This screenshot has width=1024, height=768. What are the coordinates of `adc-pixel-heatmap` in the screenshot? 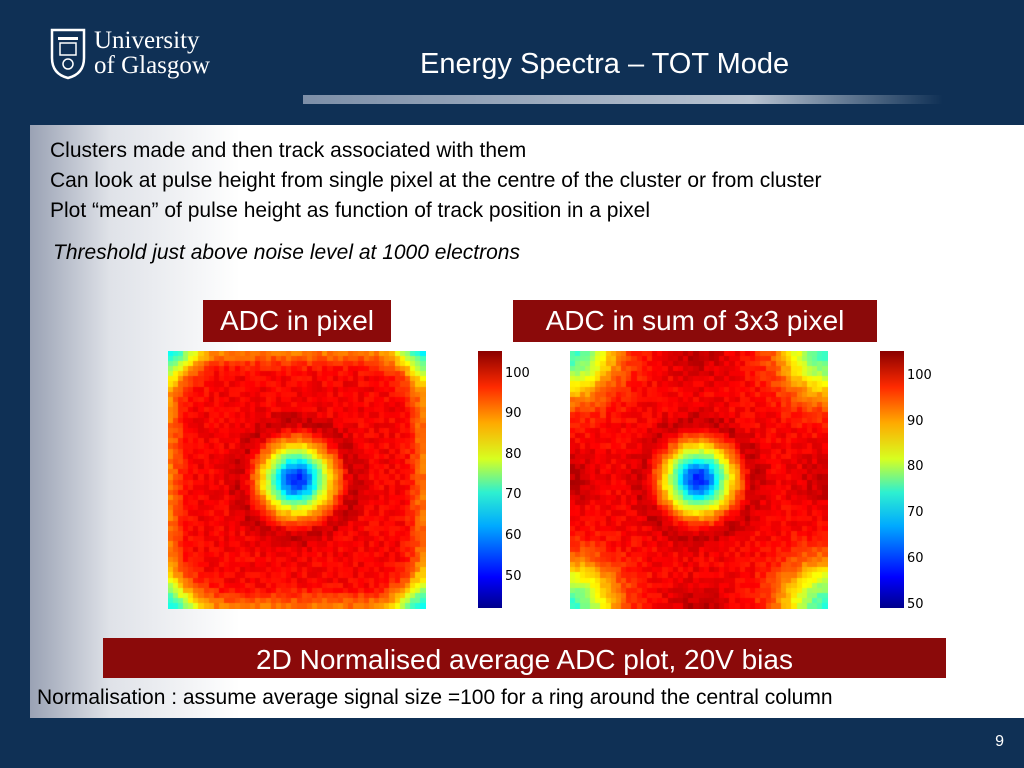 It's located at (297, 480).